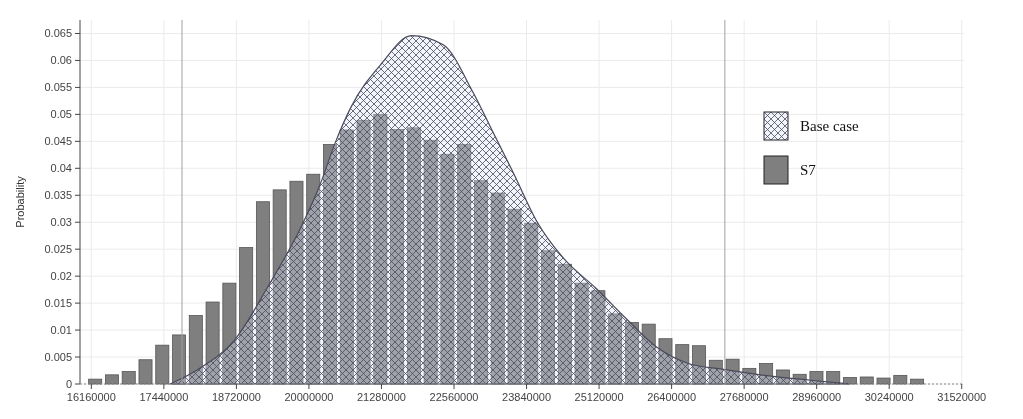 Image resolution: width=1023 pixels, height=419 pixels. What do you see at coordinates (58, 87) in the screenshot?
I see `y-tick-label: 0.055` at bounding box center [58, 87].